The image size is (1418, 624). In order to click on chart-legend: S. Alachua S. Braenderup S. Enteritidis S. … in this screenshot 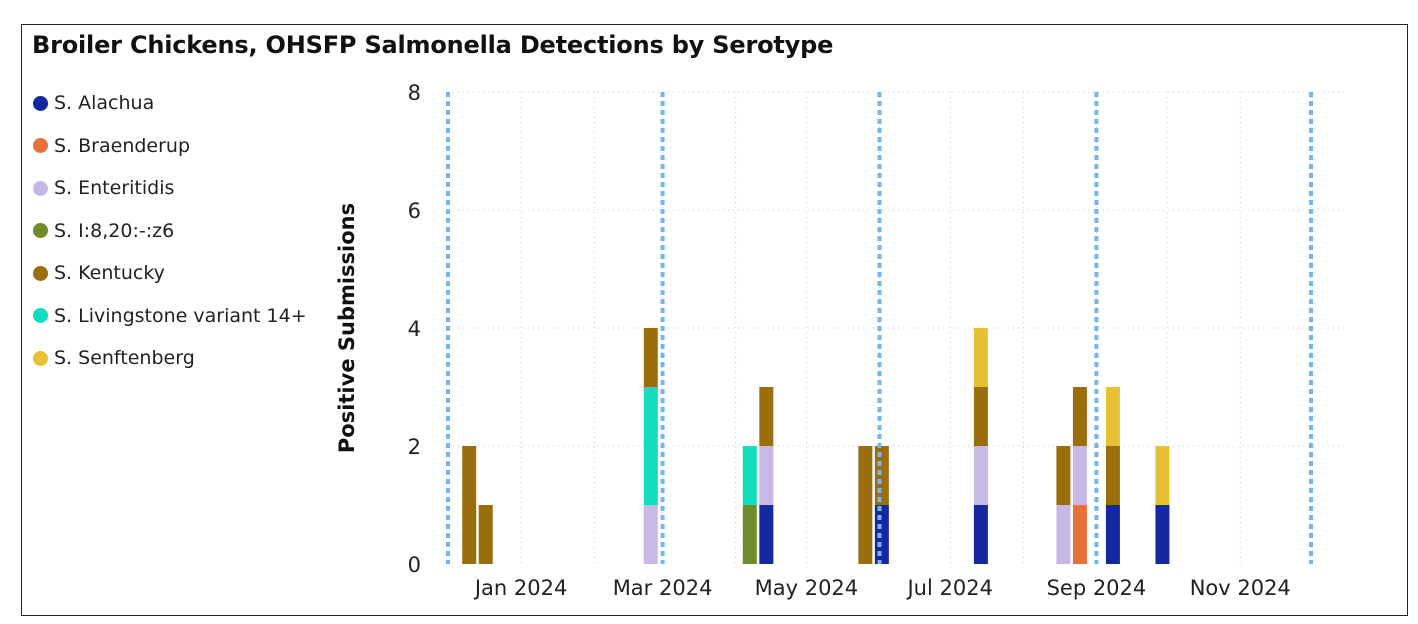, I will do `click(170, 231)`.